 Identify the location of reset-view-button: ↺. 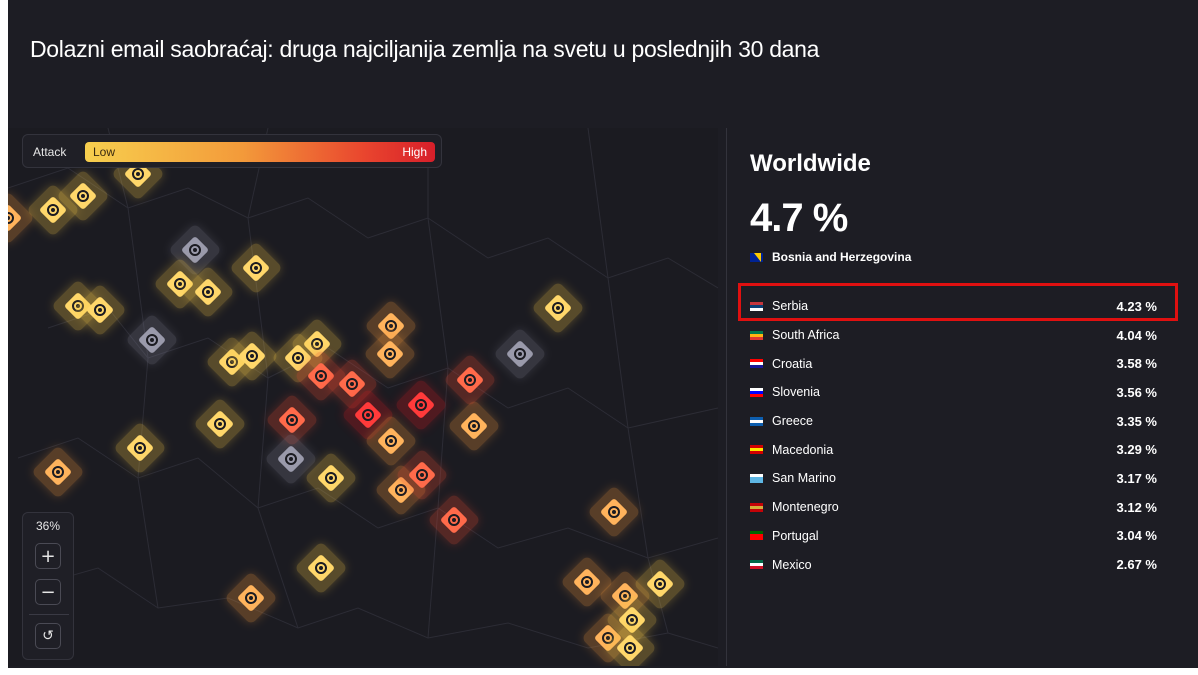
(48, 636).